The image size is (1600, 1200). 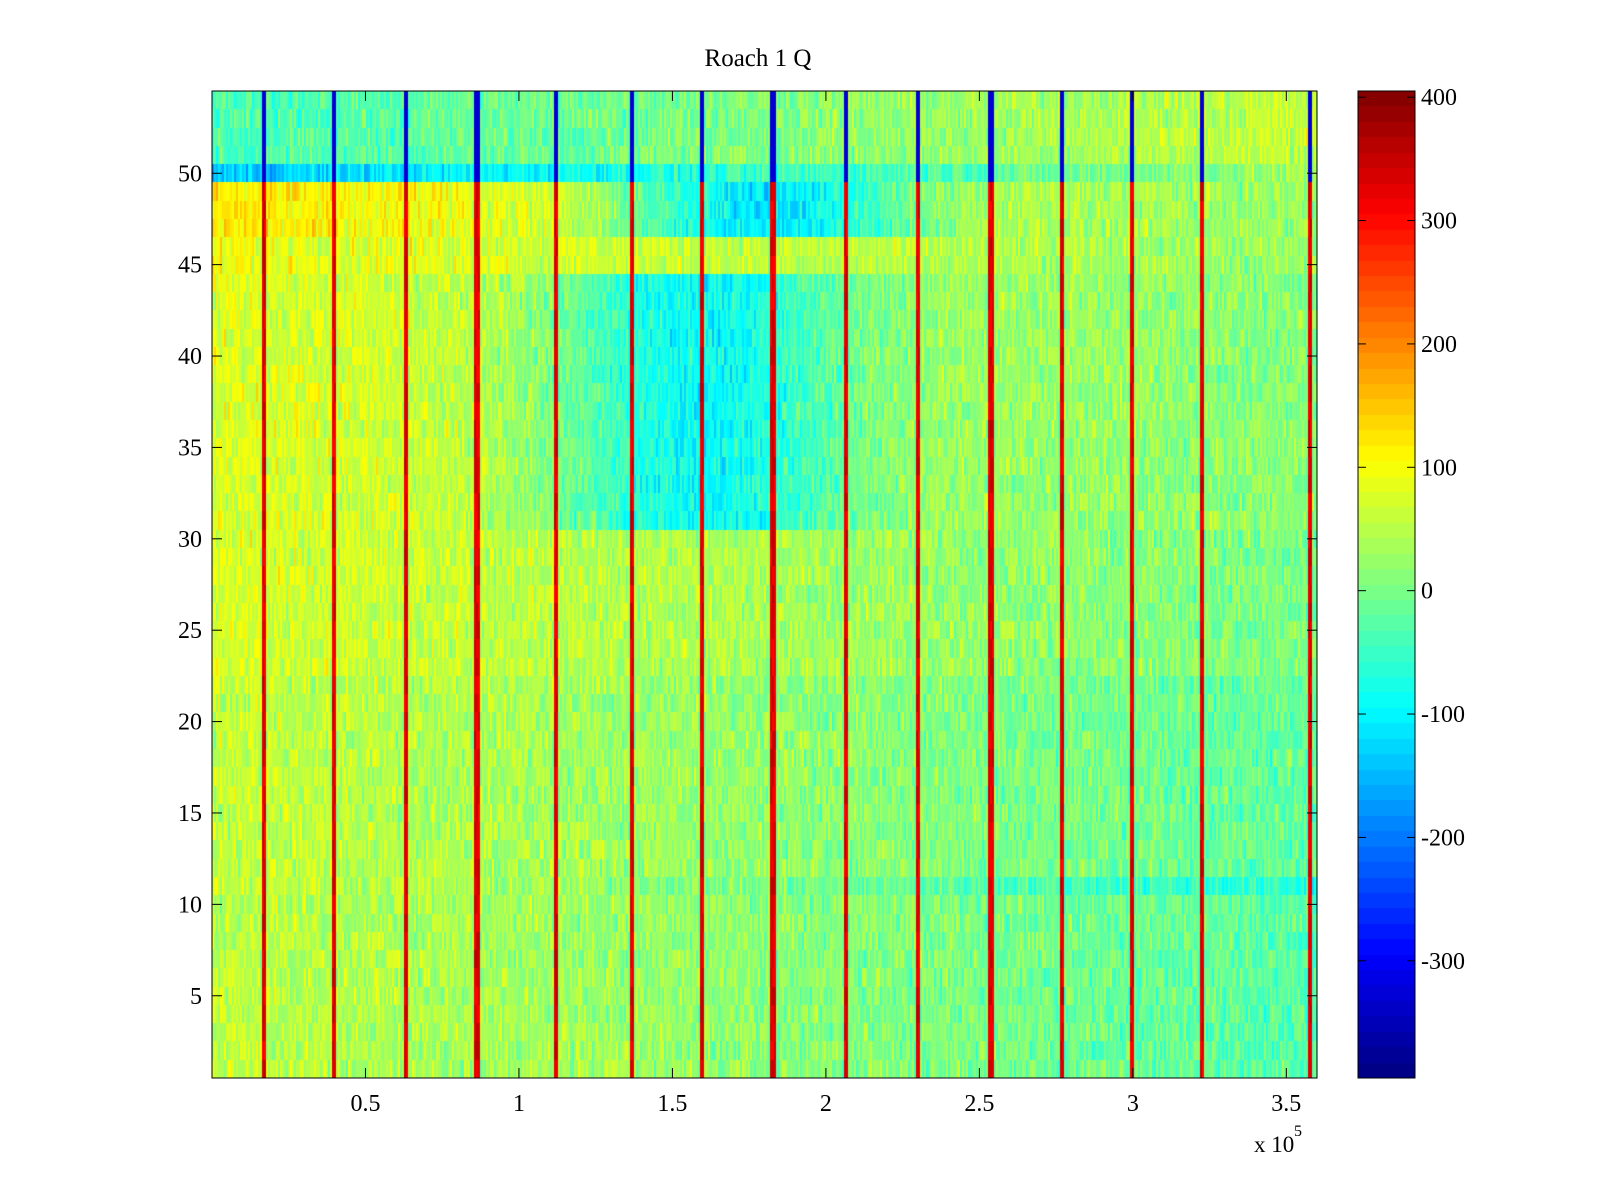 What do you see at coordinates (758, 58) in the screenshot?
I see `chart-title: Roach 1 Q` at bounding box center [758, 58].